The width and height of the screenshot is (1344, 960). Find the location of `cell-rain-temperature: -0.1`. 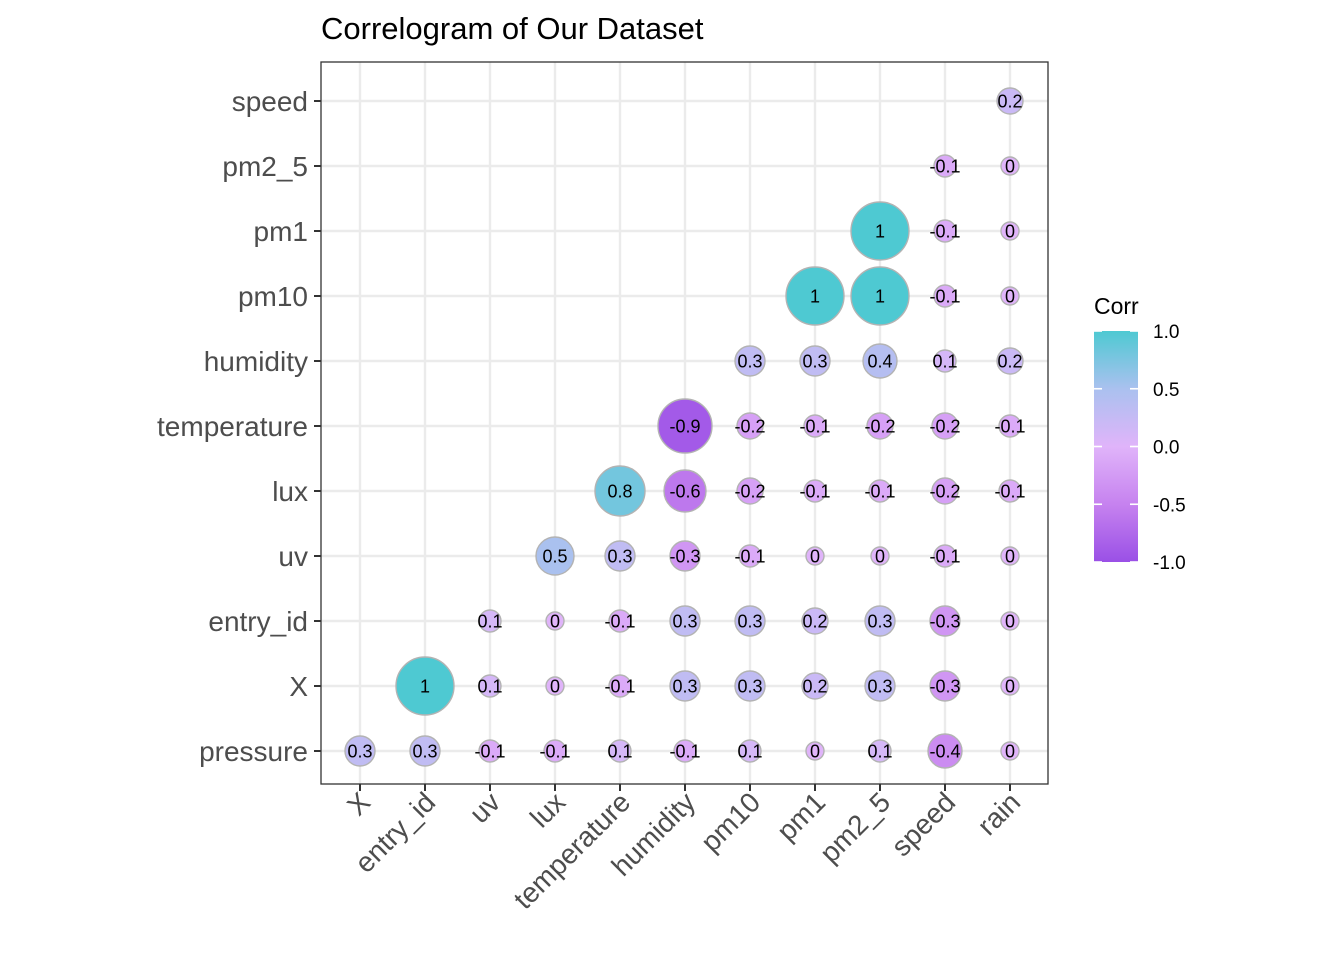

cell-rain-temperature: -0.1 is located at coordinates (1010, 426).